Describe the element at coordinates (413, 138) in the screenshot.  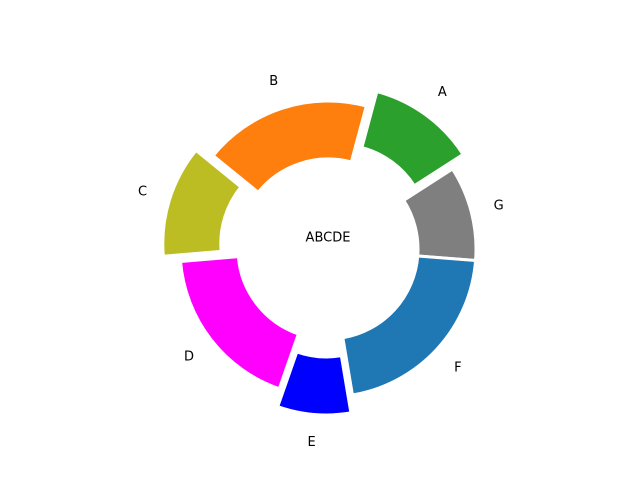
I see `pie-slice-a` at that location.